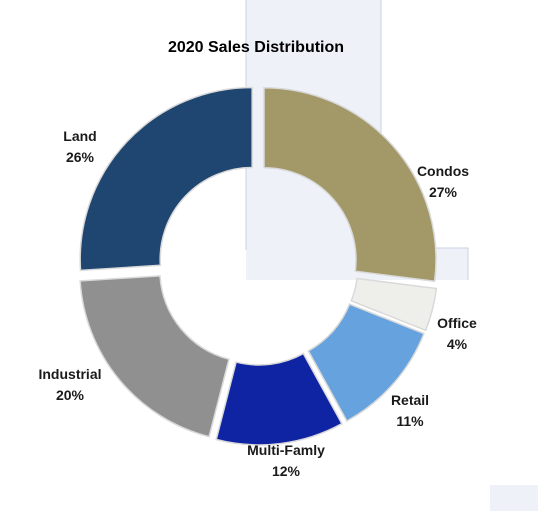 The height and width of the screenshot is (511, 538). What do you see at coordinates (350, 184) in the screenshot?
I see `slice-condos` at bounding box center [350, 184].